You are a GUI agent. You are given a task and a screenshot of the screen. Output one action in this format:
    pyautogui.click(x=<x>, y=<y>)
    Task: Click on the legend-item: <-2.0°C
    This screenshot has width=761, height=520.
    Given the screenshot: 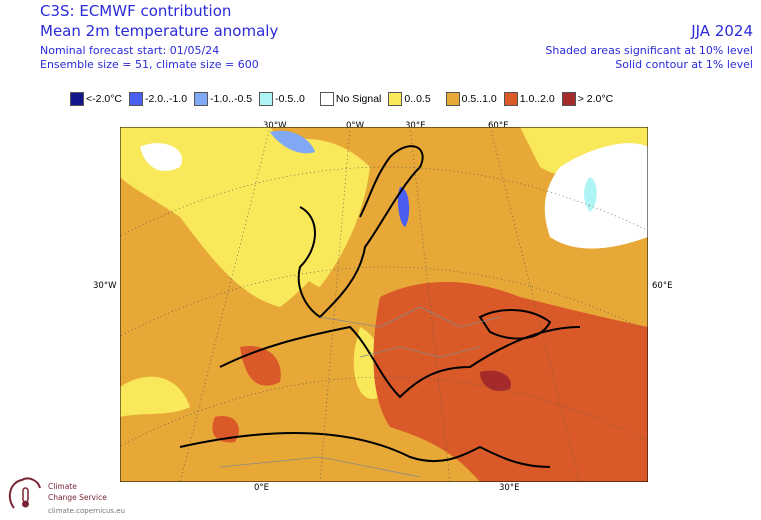 What is the action you would take?
    pyautogui.click(x=96, y=99)
    